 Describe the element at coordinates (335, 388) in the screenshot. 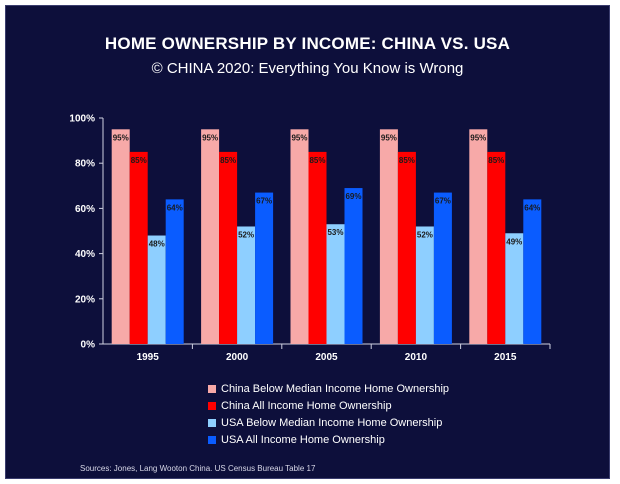

I see `legend-label: China Below Median Income Home Ownership` at that location.